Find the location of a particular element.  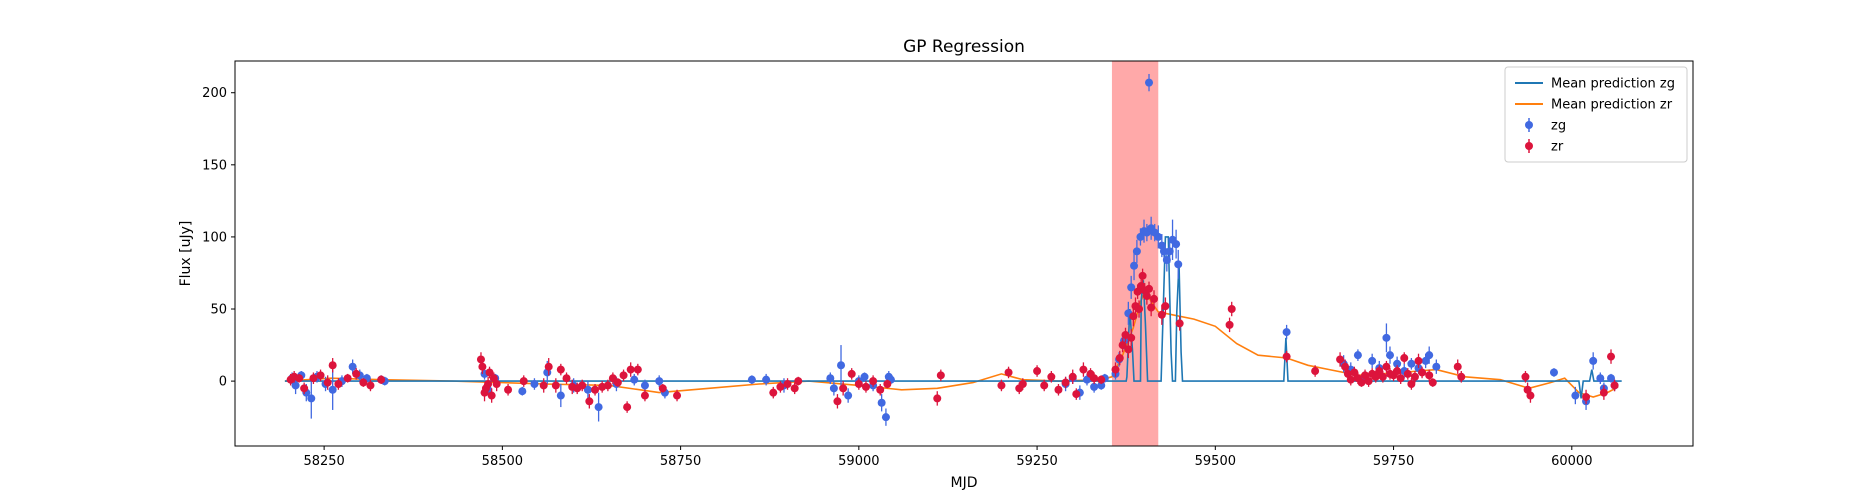

legend: Mean prediction zg Mean prediction zr zg zr is located at coordinates (1596, 114).